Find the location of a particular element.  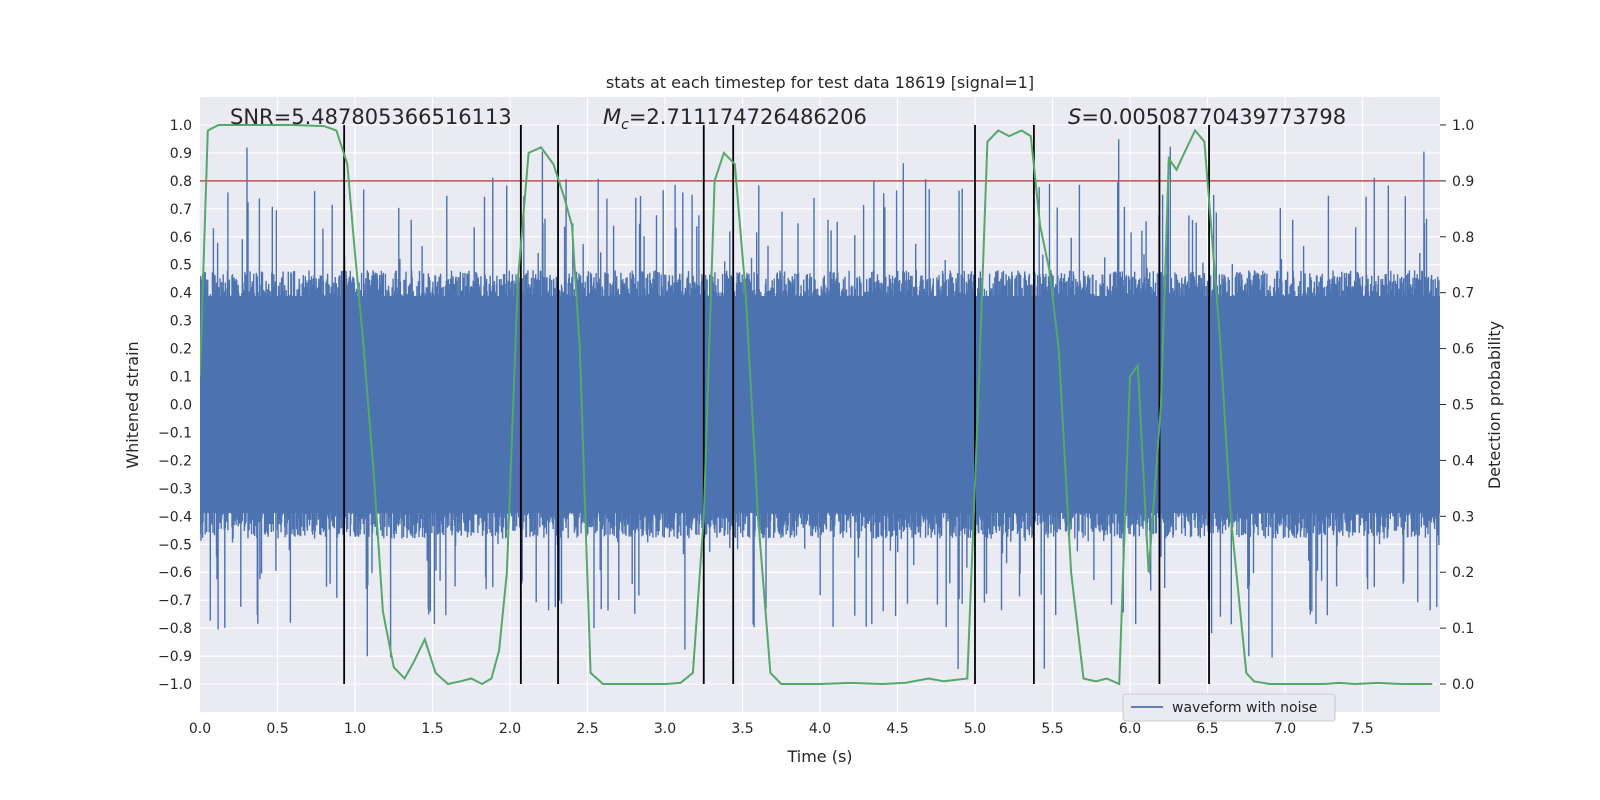

x-tick-label-1: 0.5 is located at coordinates (277, 729).